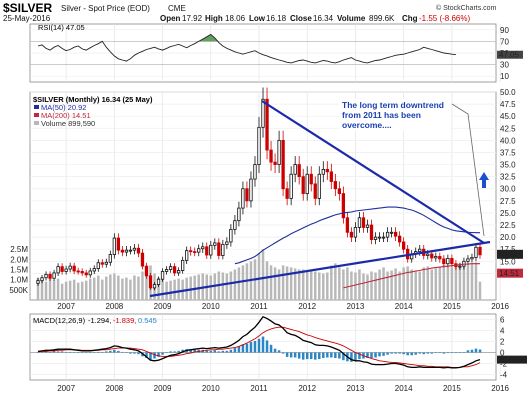  I want to click on price-tick-label: 15.0, so click(508, 261).